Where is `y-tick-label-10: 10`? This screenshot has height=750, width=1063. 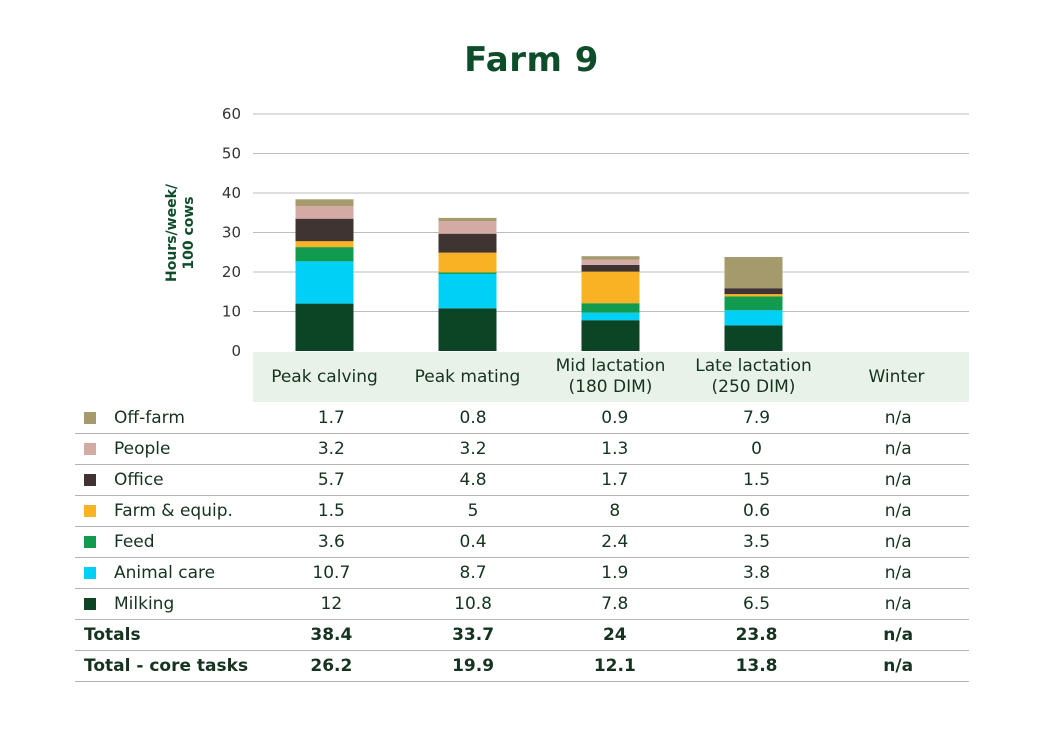 y-tick-label-10: 10 is located at coordinates (231, 312).